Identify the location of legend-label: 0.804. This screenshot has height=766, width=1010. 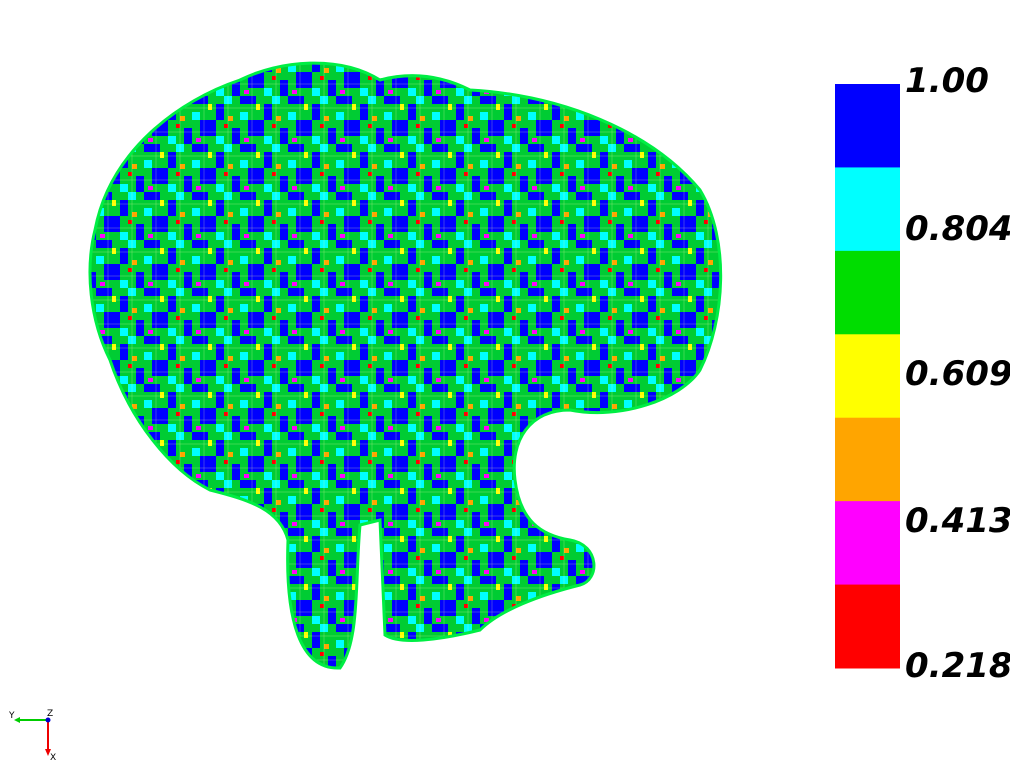
(957, 229).